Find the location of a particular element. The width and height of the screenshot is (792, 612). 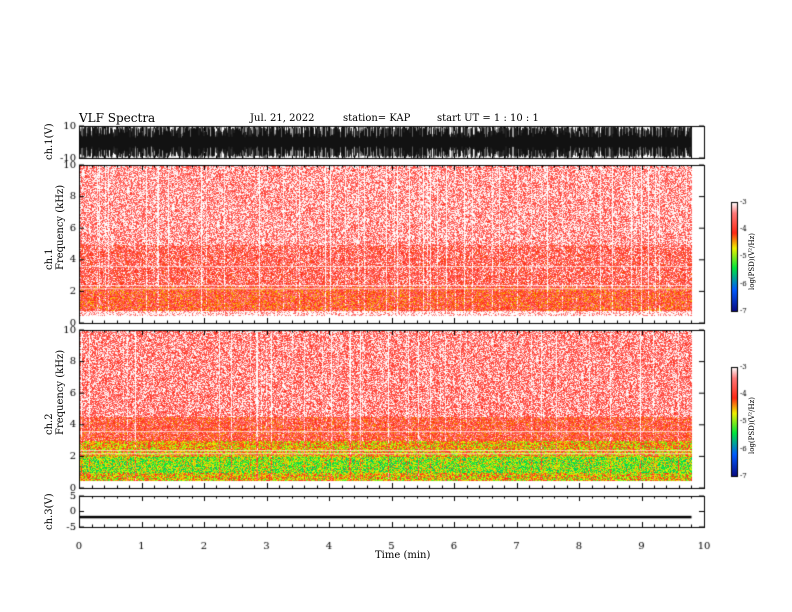

ch2-channel-label: ch.2 is located at coordinates (49, 424).